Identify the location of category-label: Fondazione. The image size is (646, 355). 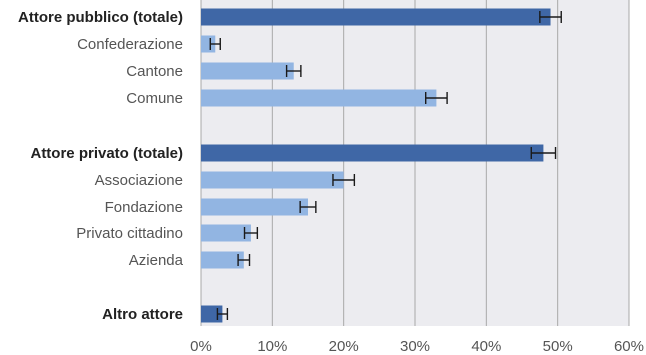
(144, 207).